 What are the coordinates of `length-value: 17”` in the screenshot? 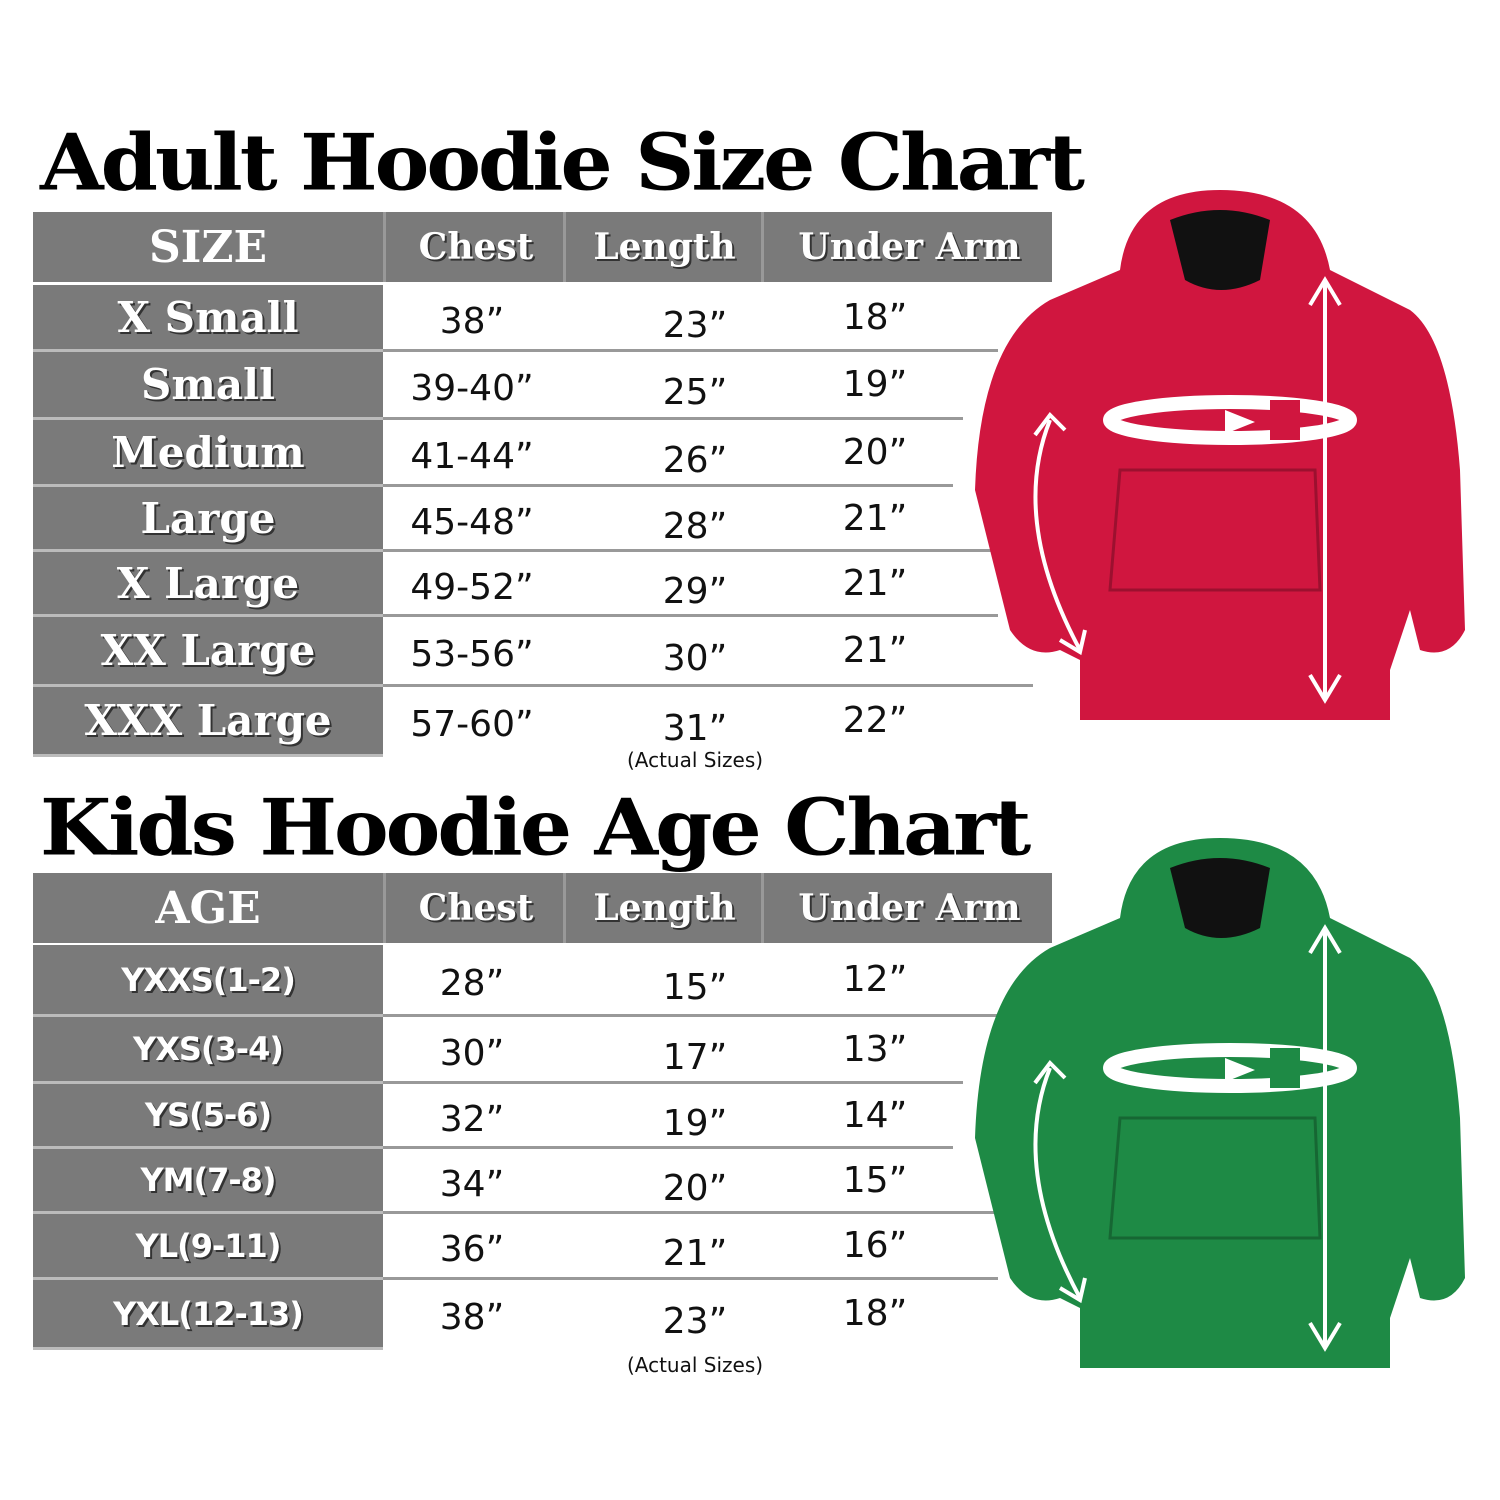 It's located at (695, 1057).